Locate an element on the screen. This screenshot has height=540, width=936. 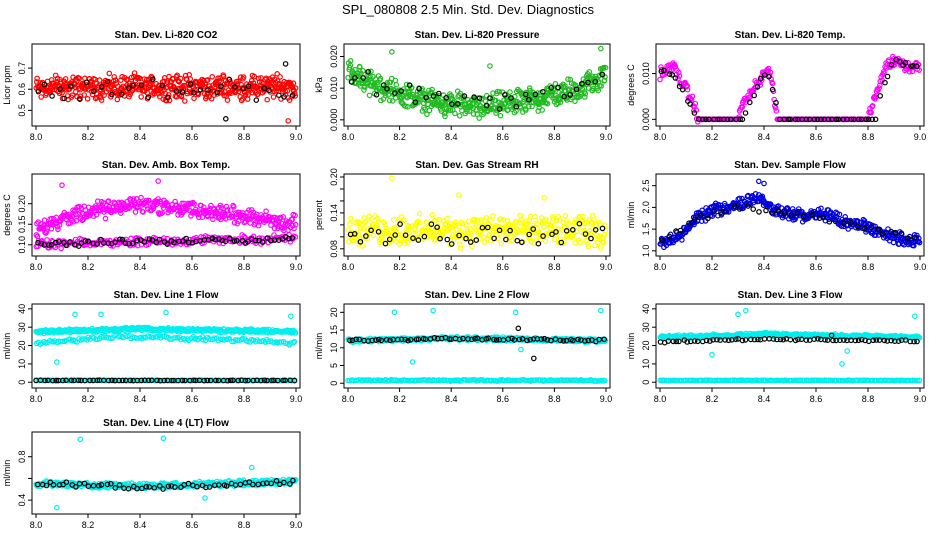
y-tick-label: 30 is located at coordinates (22, 327).